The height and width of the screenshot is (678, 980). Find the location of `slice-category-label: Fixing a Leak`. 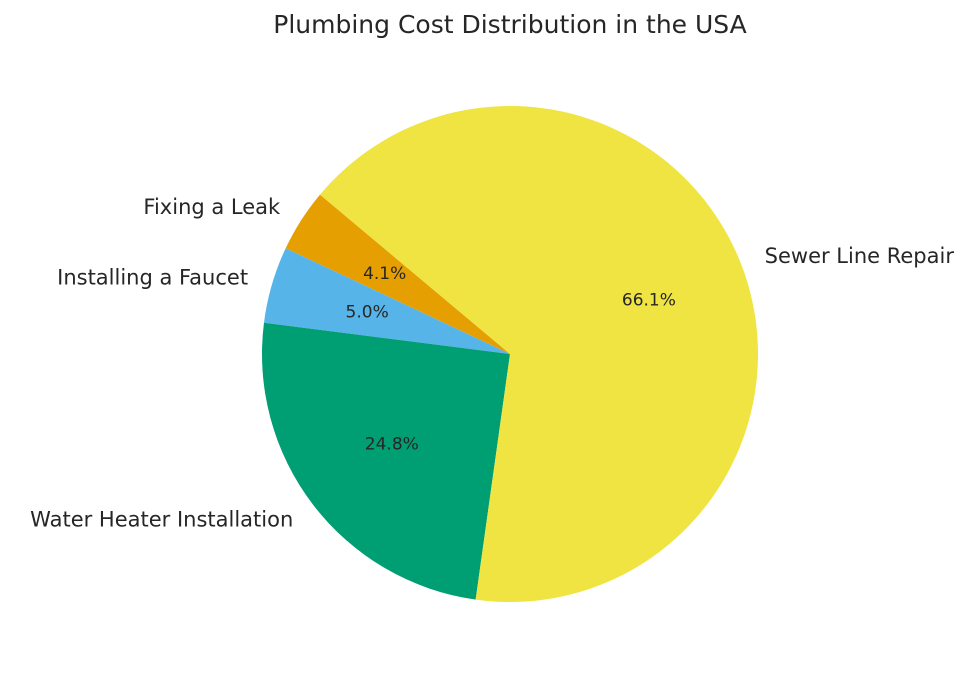

slice-category-label: Fixing a Leak is located at coordinates (212, 207).